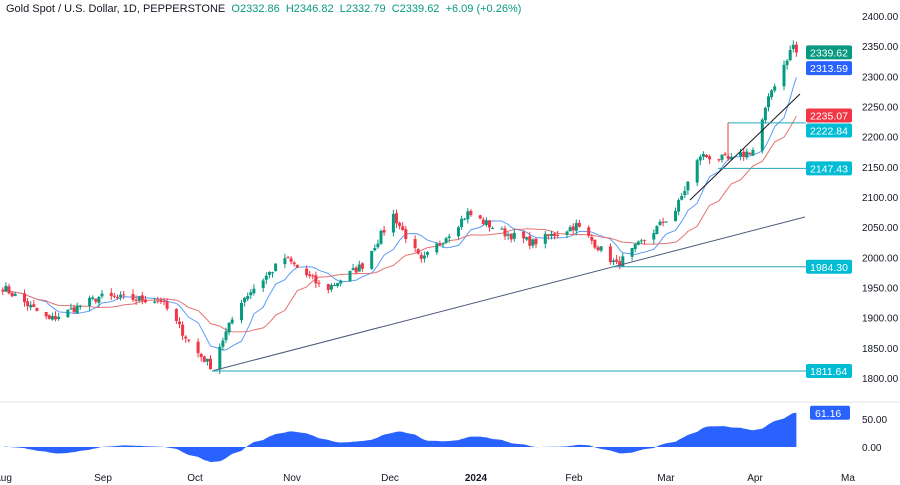 The height and width of the screenshot is (485, 900). What do you see at coordinates (880, 168) in the screenshot?
I see `price-tick: 2150.00` at bounding box center [880, 168].